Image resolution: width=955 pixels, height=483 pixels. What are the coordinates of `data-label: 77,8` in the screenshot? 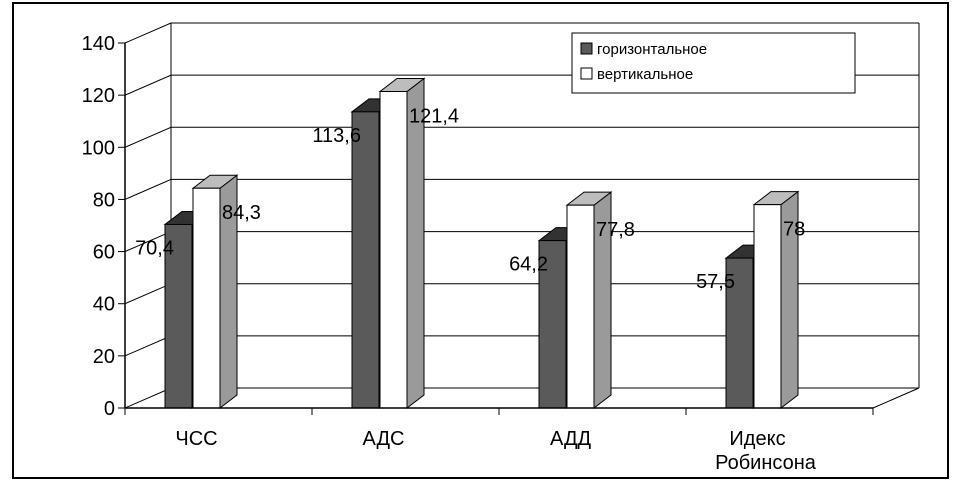 It's located at (615, 230).